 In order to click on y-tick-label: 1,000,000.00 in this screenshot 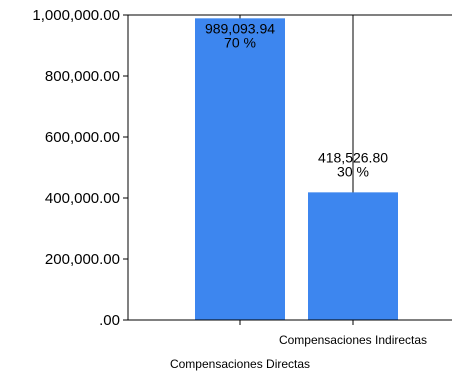, I will do `click(76, 15)`.